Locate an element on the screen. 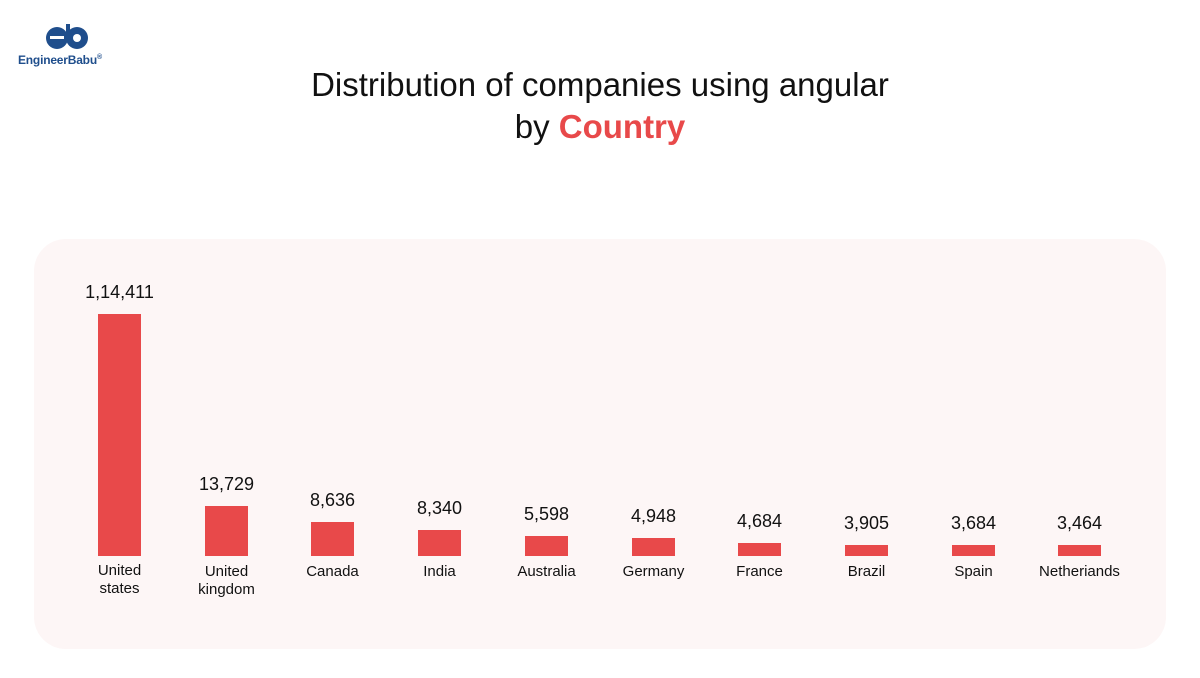 Image resolution: width=1200 pixels, height=678 pixels. category-label: Netheriands is located at coordinates (1079, 571).